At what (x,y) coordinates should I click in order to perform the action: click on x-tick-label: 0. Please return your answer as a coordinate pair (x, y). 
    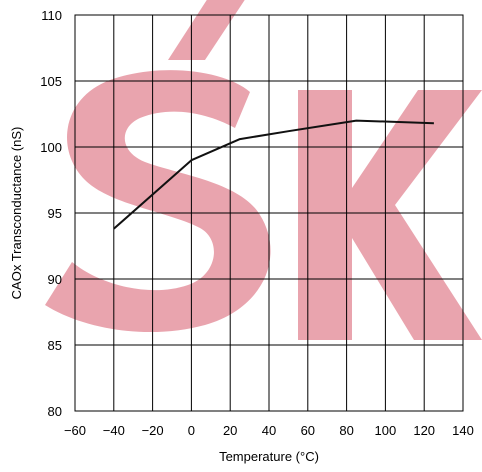
    Looking at the image, I should click on (191, 430).